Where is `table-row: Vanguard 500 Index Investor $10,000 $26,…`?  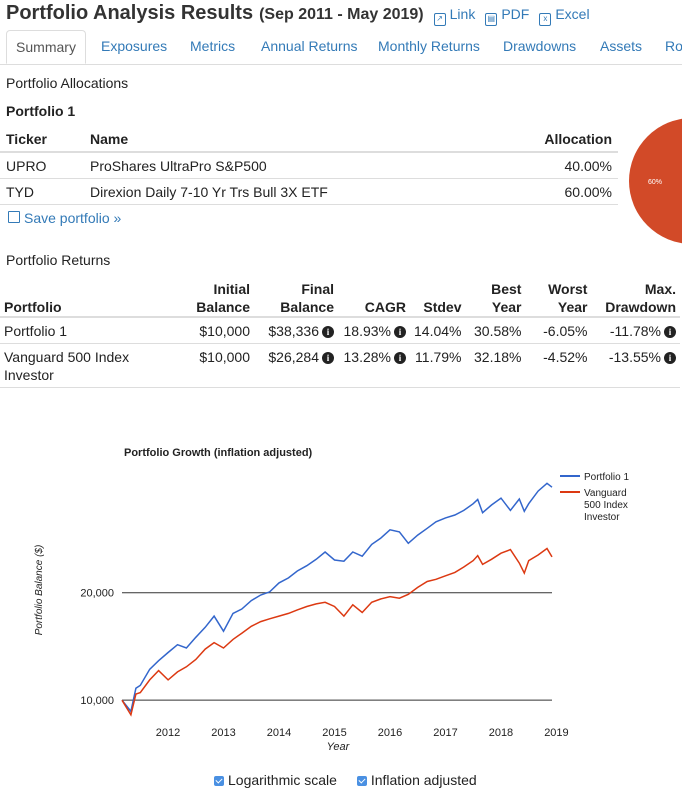
table-row: Vanguard 500 Index Investor $10,000 $26,… is located at coordinates (340, 365).